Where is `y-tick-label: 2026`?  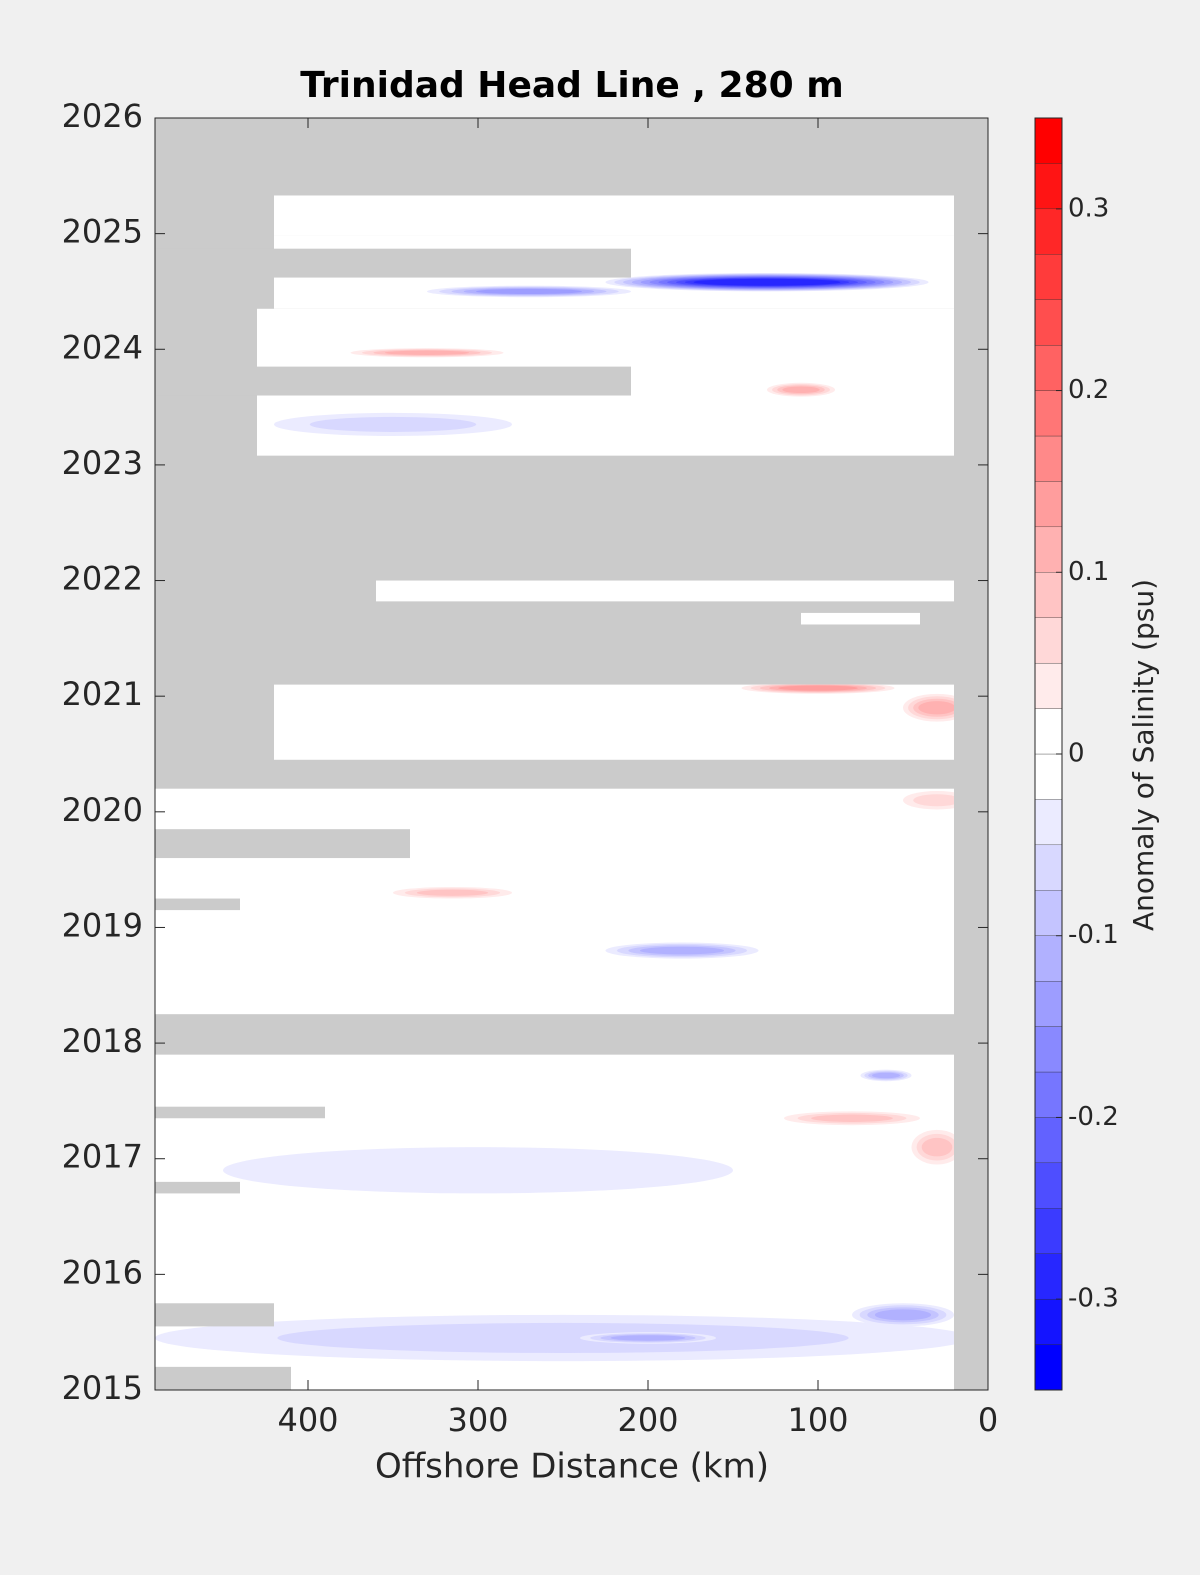 y-tick-label: 2026 is located at coordinates (102, 116).